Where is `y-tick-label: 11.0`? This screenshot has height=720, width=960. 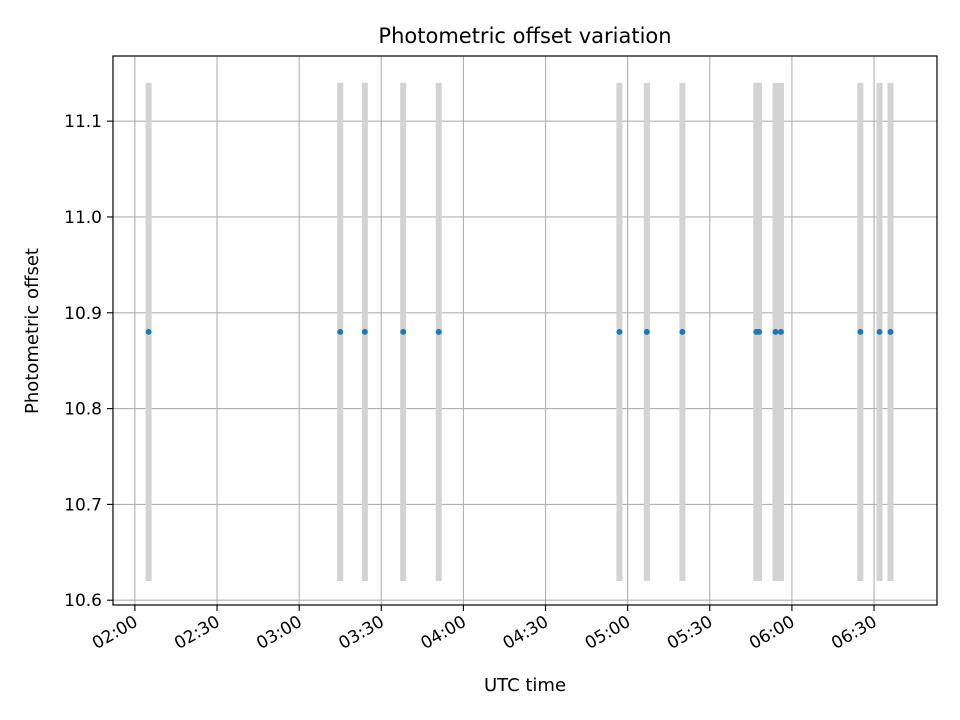
y-tick-label: 11.0 is located at coordinates (83, 218).